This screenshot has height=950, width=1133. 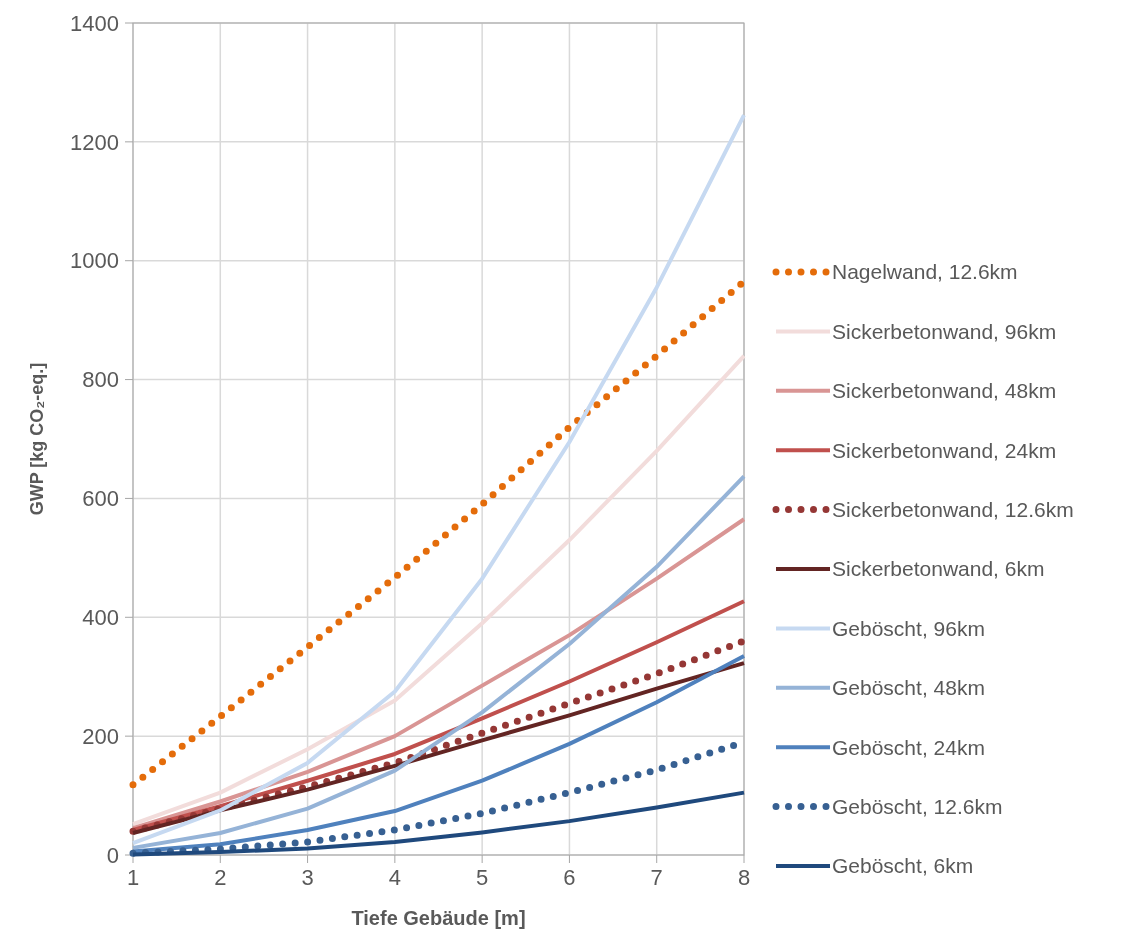 I want to click on y-tick-label: 400, so click(x=100, y=617).